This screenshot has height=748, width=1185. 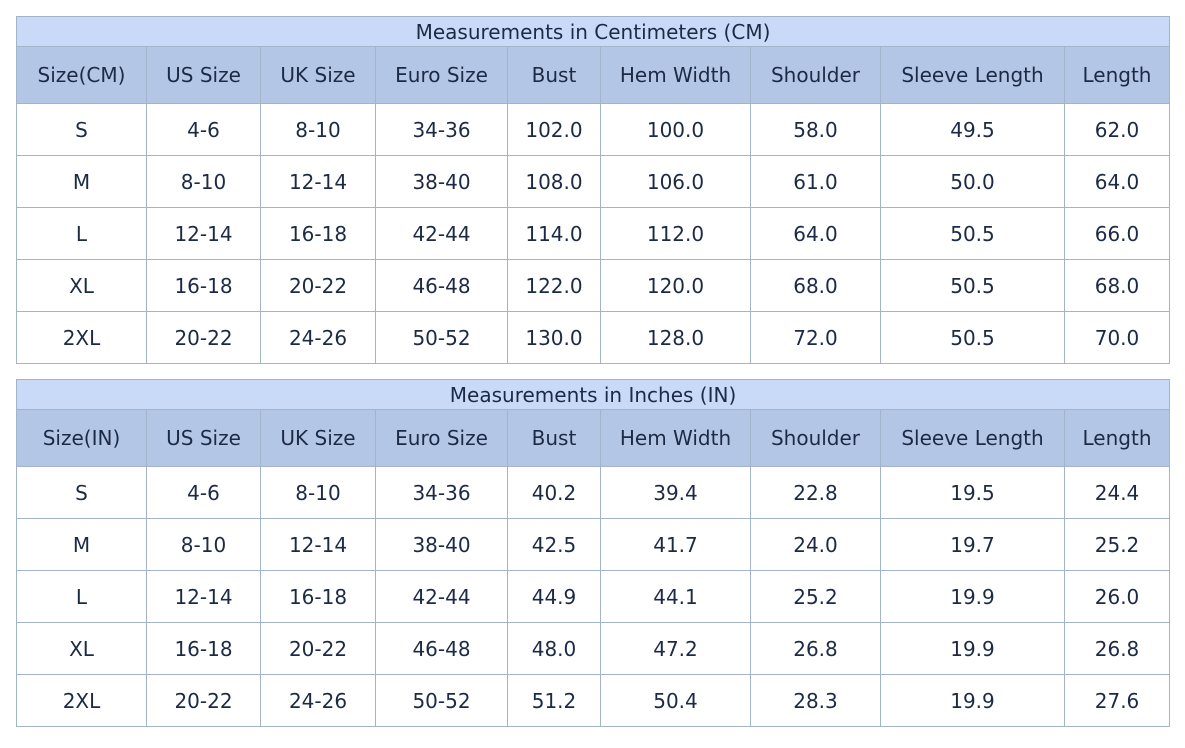 I want to click on data-cell: 19.7, so click(x=972, y=544).